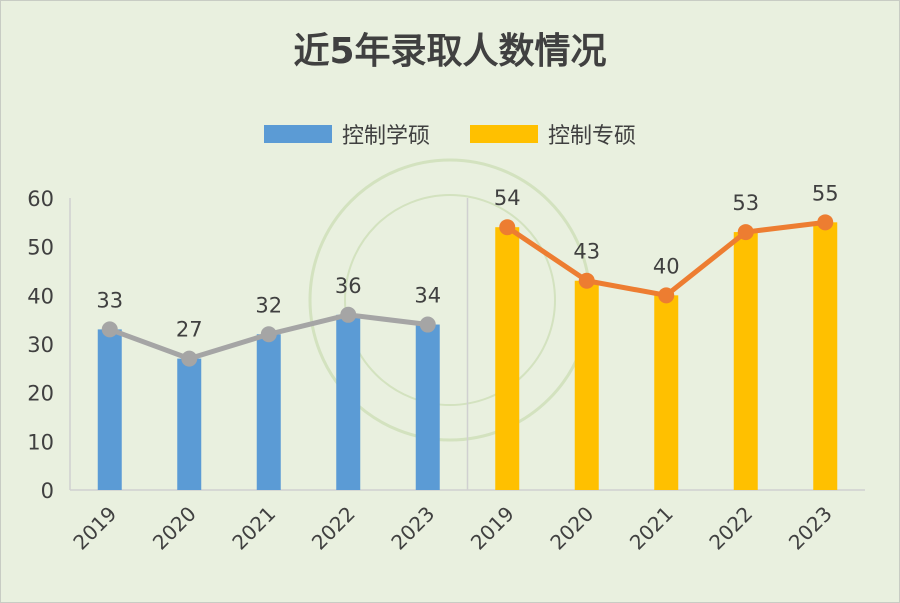  Describe the element at coordinates (385, 136) in the screenshot. I see `legend-label: 控制学硕` at that location.